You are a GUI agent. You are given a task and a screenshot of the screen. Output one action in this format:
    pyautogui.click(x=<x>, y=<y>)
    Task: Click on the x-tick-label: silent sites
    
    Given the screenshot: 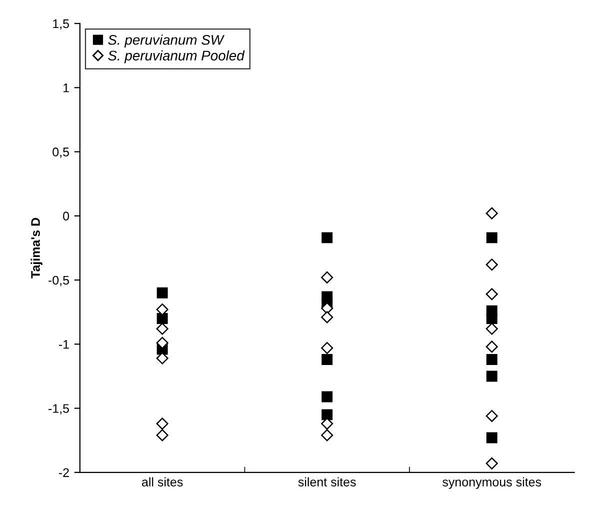 What is the action you would take?
    pyautogui.click(x=327, y=481)
    